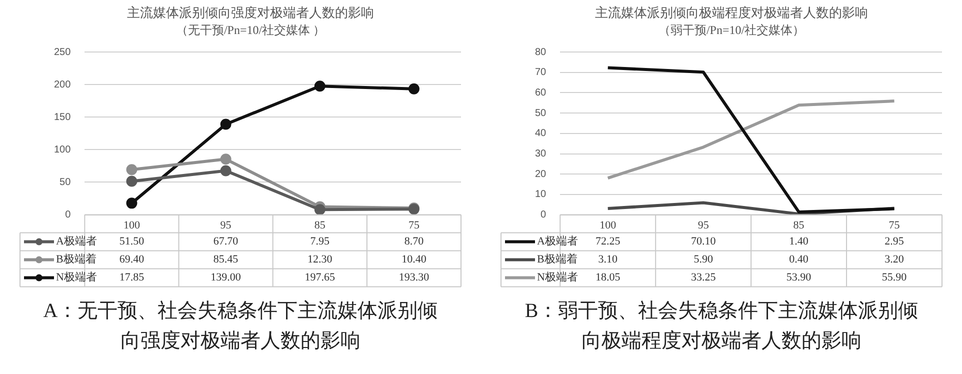 This screenshot has height=374, width=962. Describe the element at coordinates (320, 260) in the screenshot. I see `data-label: 12.30` at that location.